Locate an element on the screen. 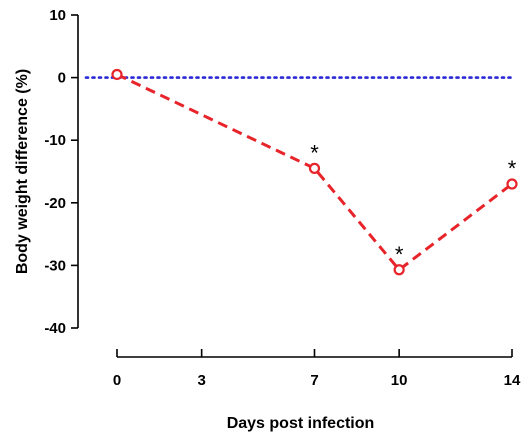 Image resolution: width=529 pixels, height=439 pixels. y-tick-label: -40 is located at coordinates (55, 328).